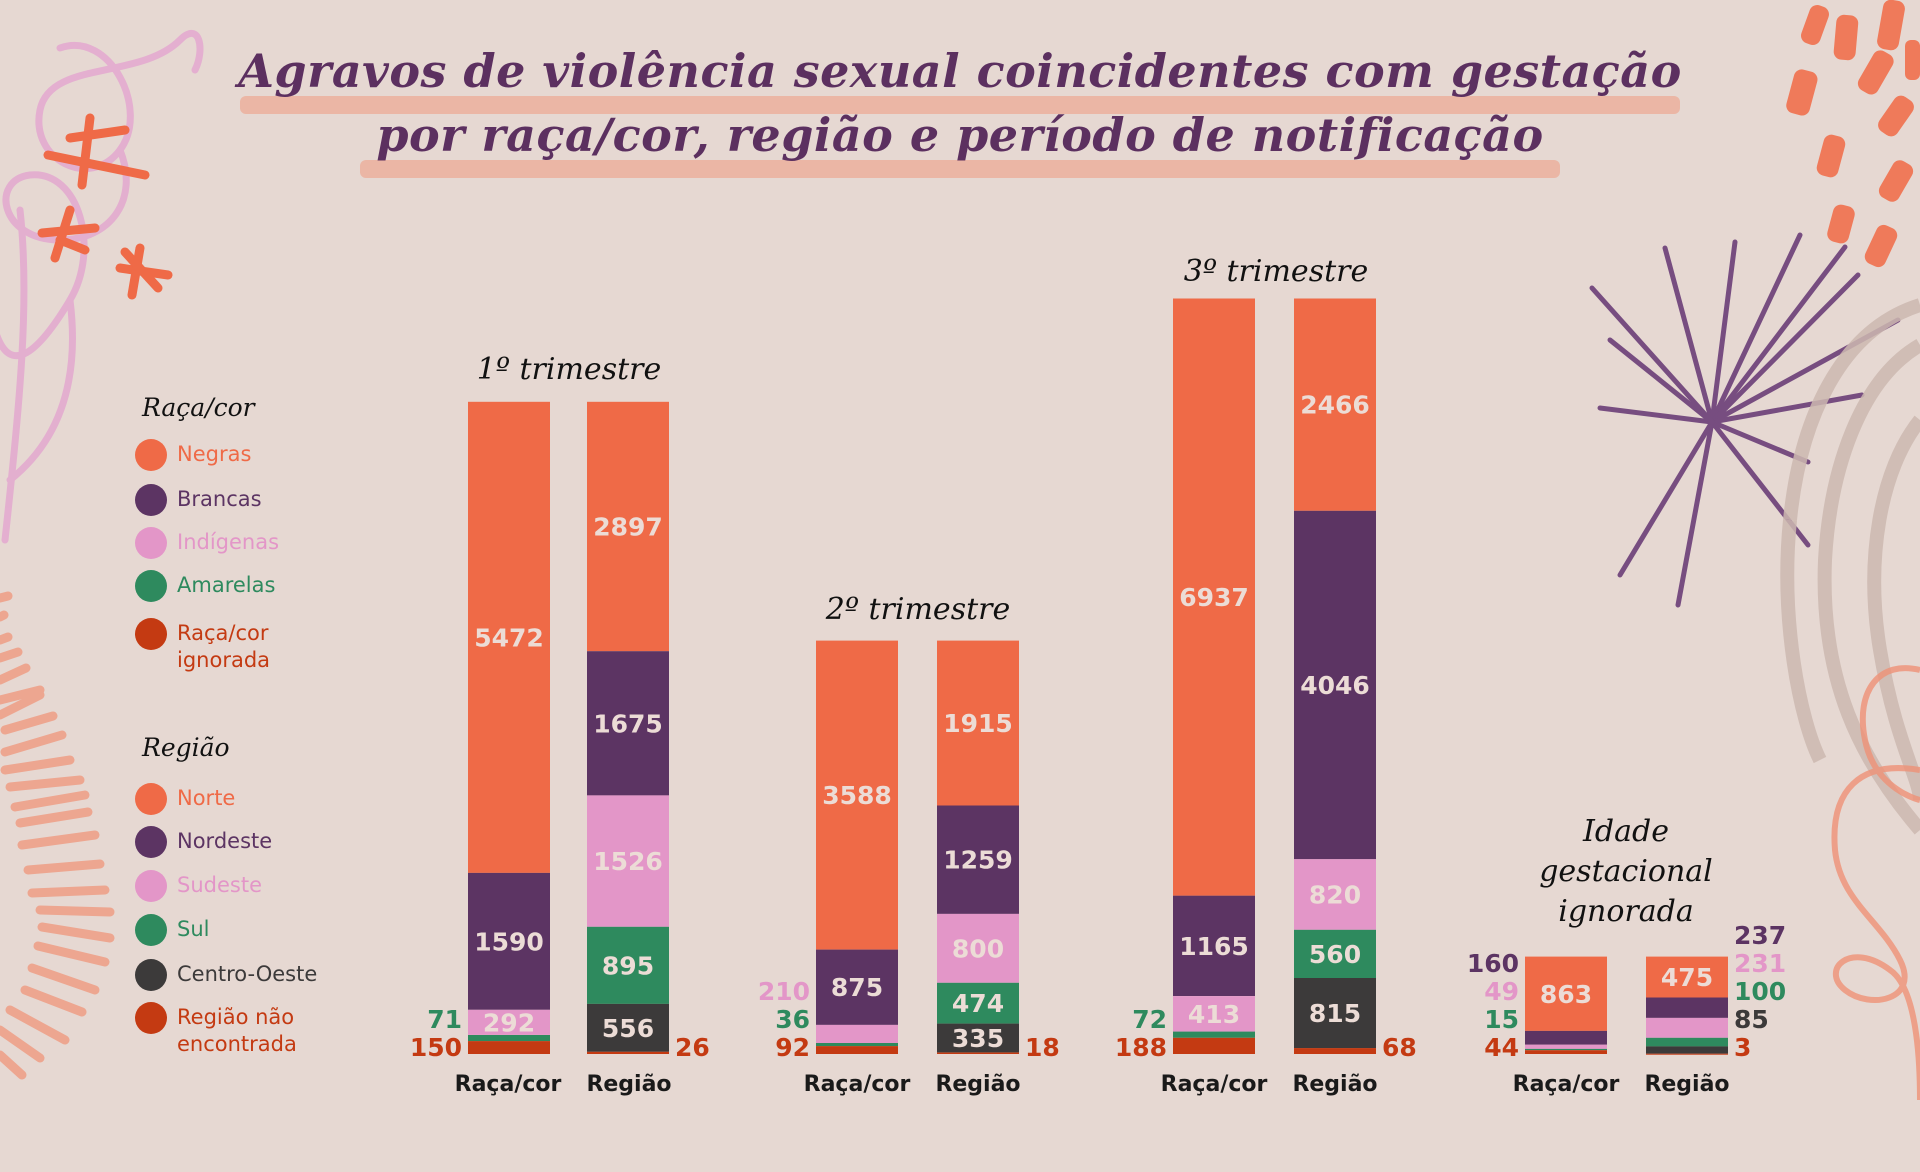 This screenshot has width=1920, height=1172. Describe the element at coordinates (918, 609) in the screenshot. I see `period-title-2-trimestre: 2º trimestre` at that location.